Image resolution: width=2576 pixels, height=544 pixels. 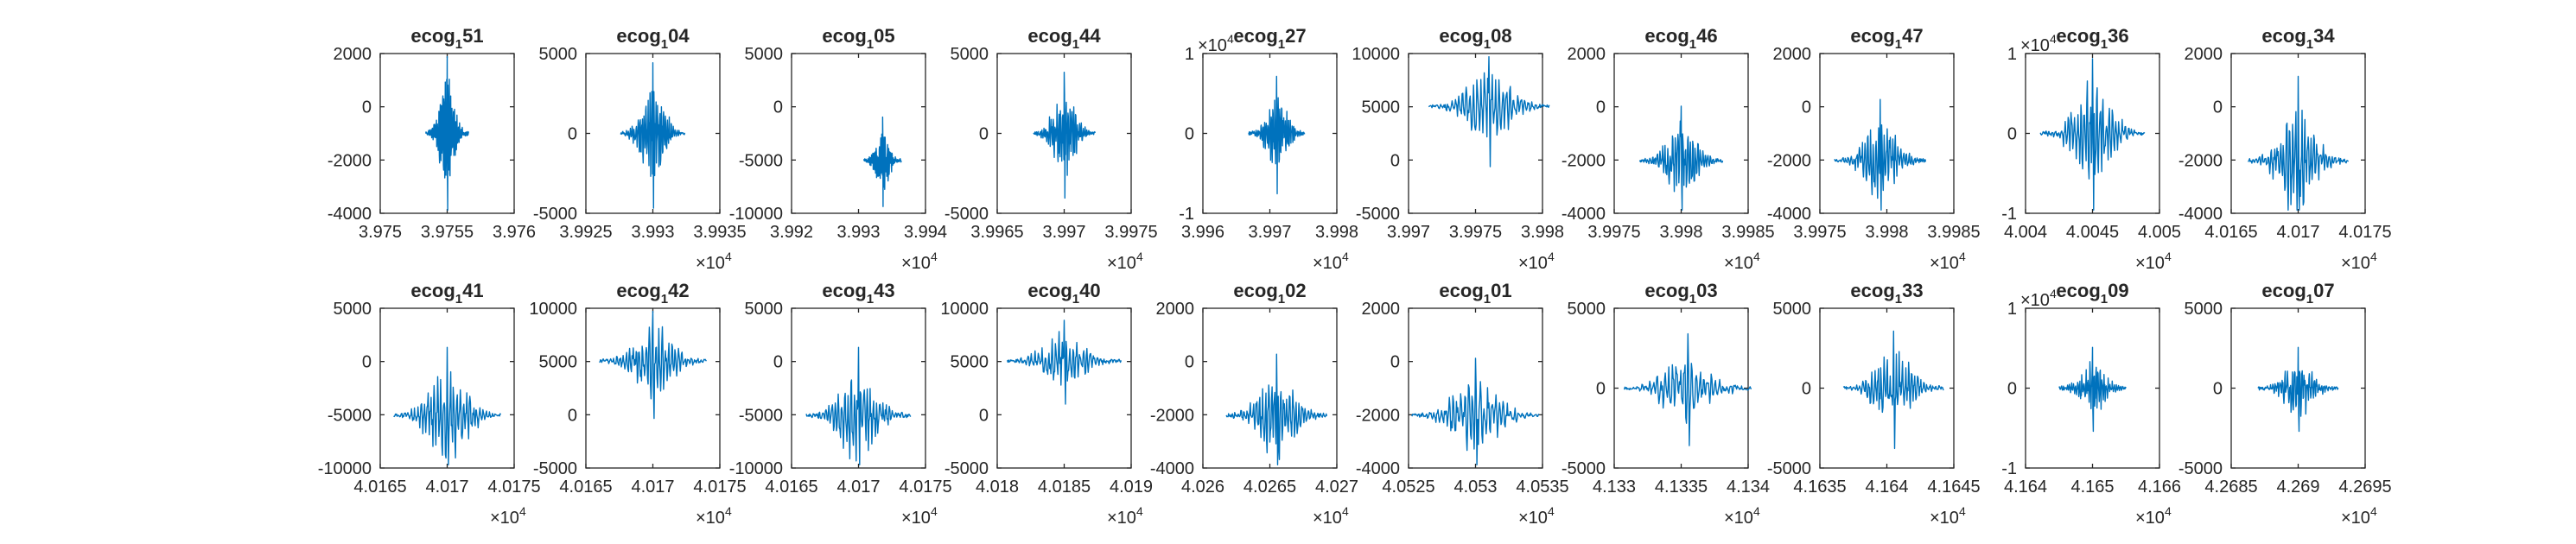 What do you see at coordinates (1680, 233) in the screenshot?
I see `x-tick-label: 3.998` at bounding box center [1680, 233].